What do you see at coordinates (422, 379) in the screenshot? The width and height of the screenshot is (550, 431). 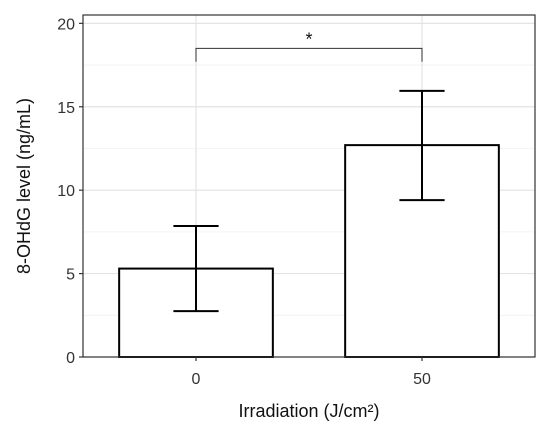 I see `x-tick-label: 50` at bounding box center [422, 379].